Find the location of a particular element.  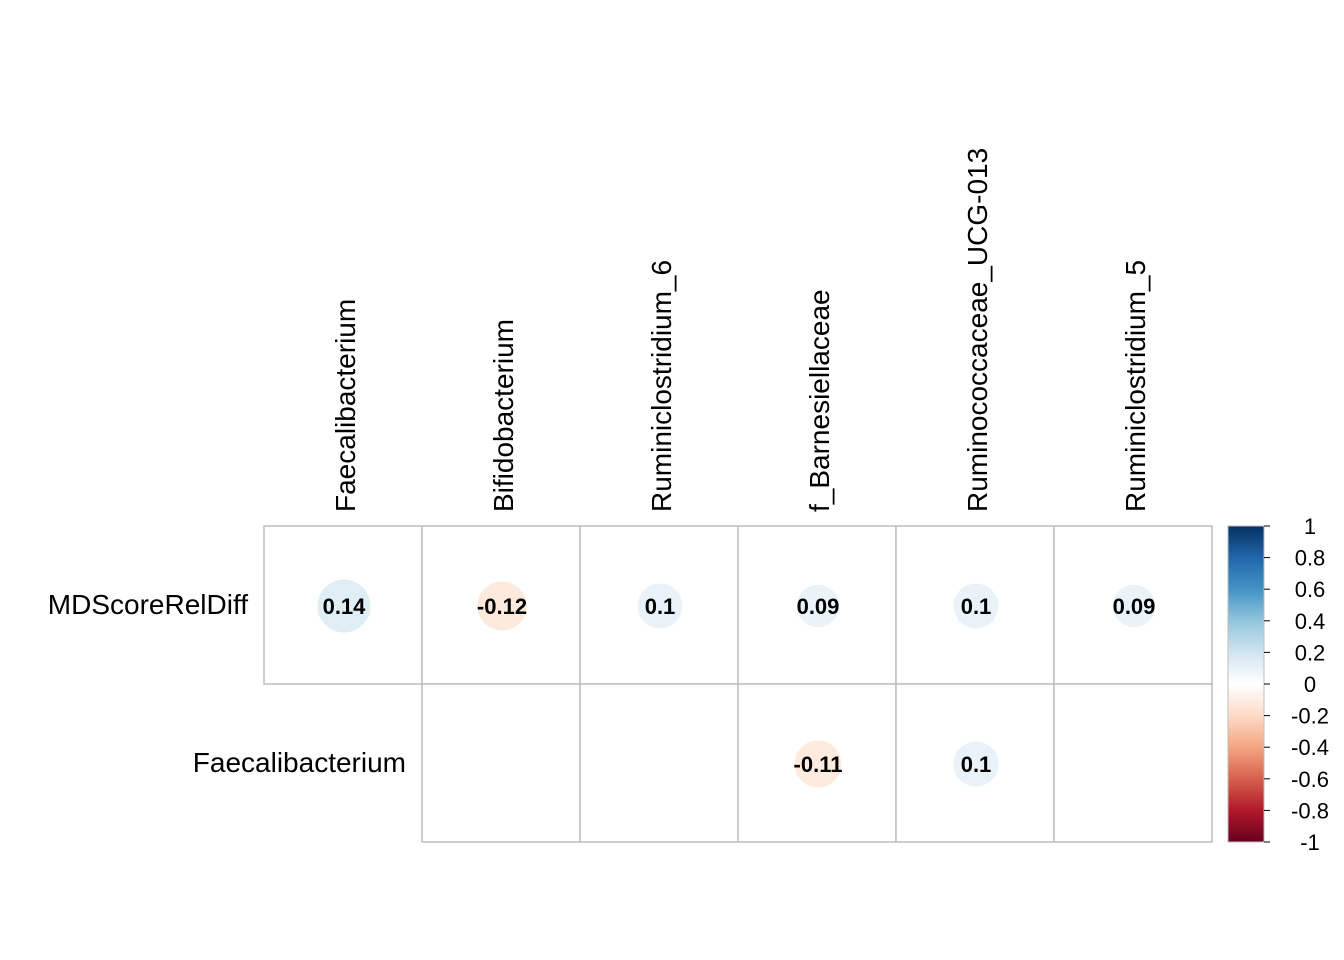

column-label: Faecalibacterium is located at coordinates (345, 405).